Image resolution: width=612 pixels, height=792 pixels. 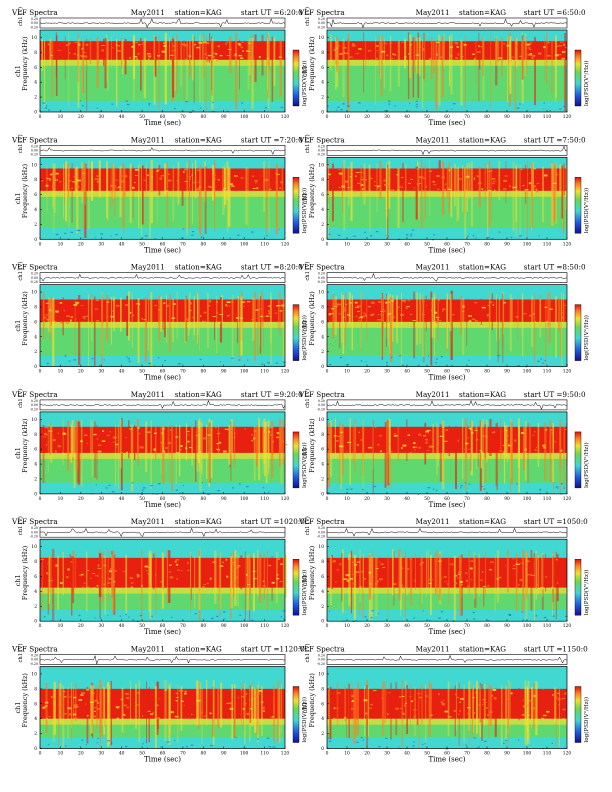 What do you see at coordinates (142, 754) in the screenshot?
I see `x-tick-label: 50` at bounding box center [142, 754].